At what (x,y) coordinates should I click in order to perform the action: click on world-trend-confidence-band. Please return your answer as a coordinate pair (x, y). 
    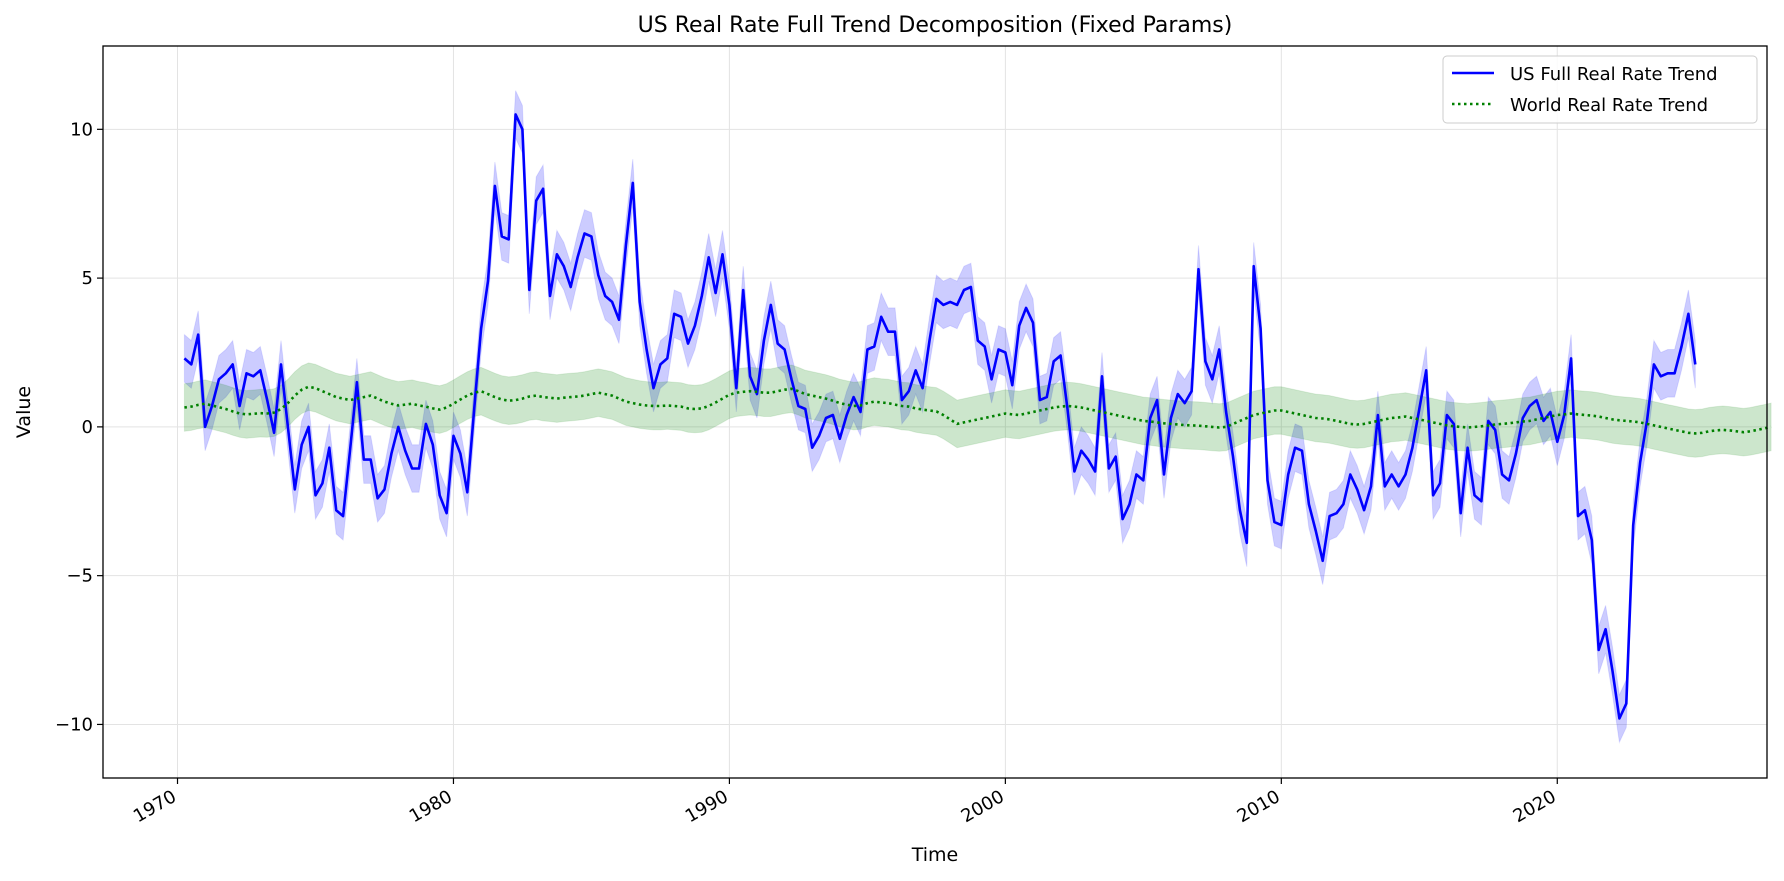
    Looking at the image, I should click on (977, 410).